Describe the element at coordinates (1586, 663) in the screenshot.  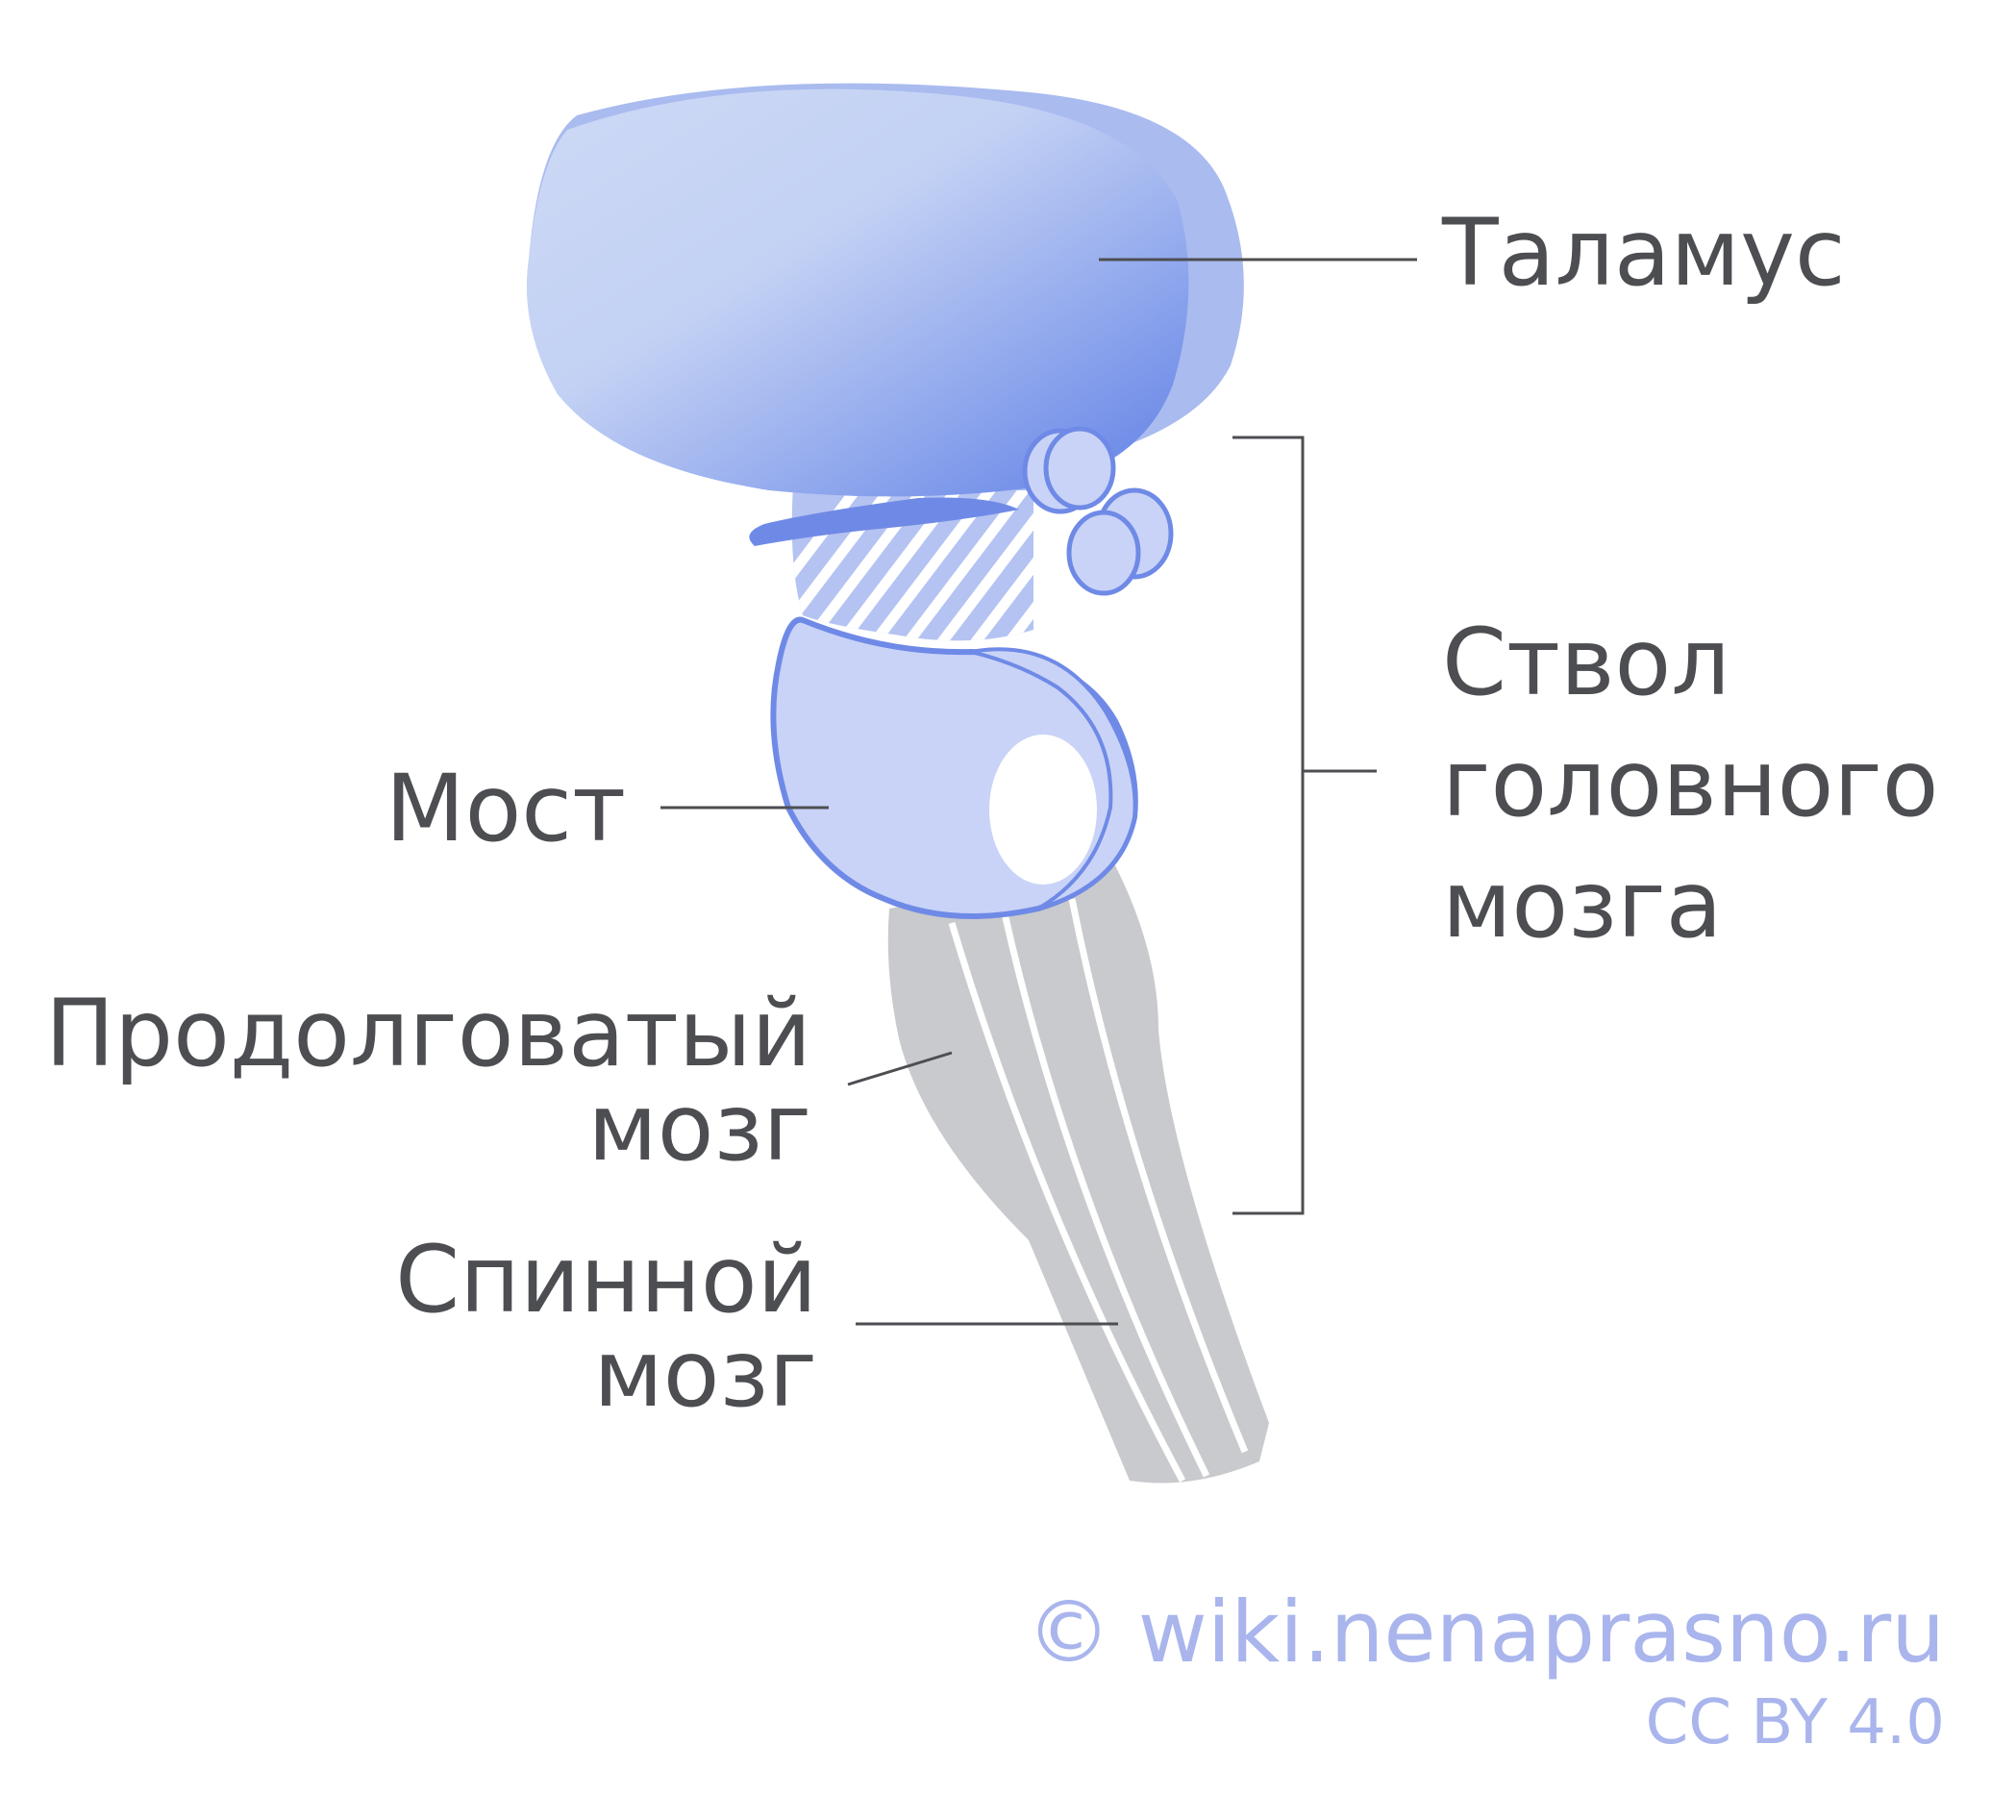
I see `brainstem-label-line-1: Ствол` at that location.